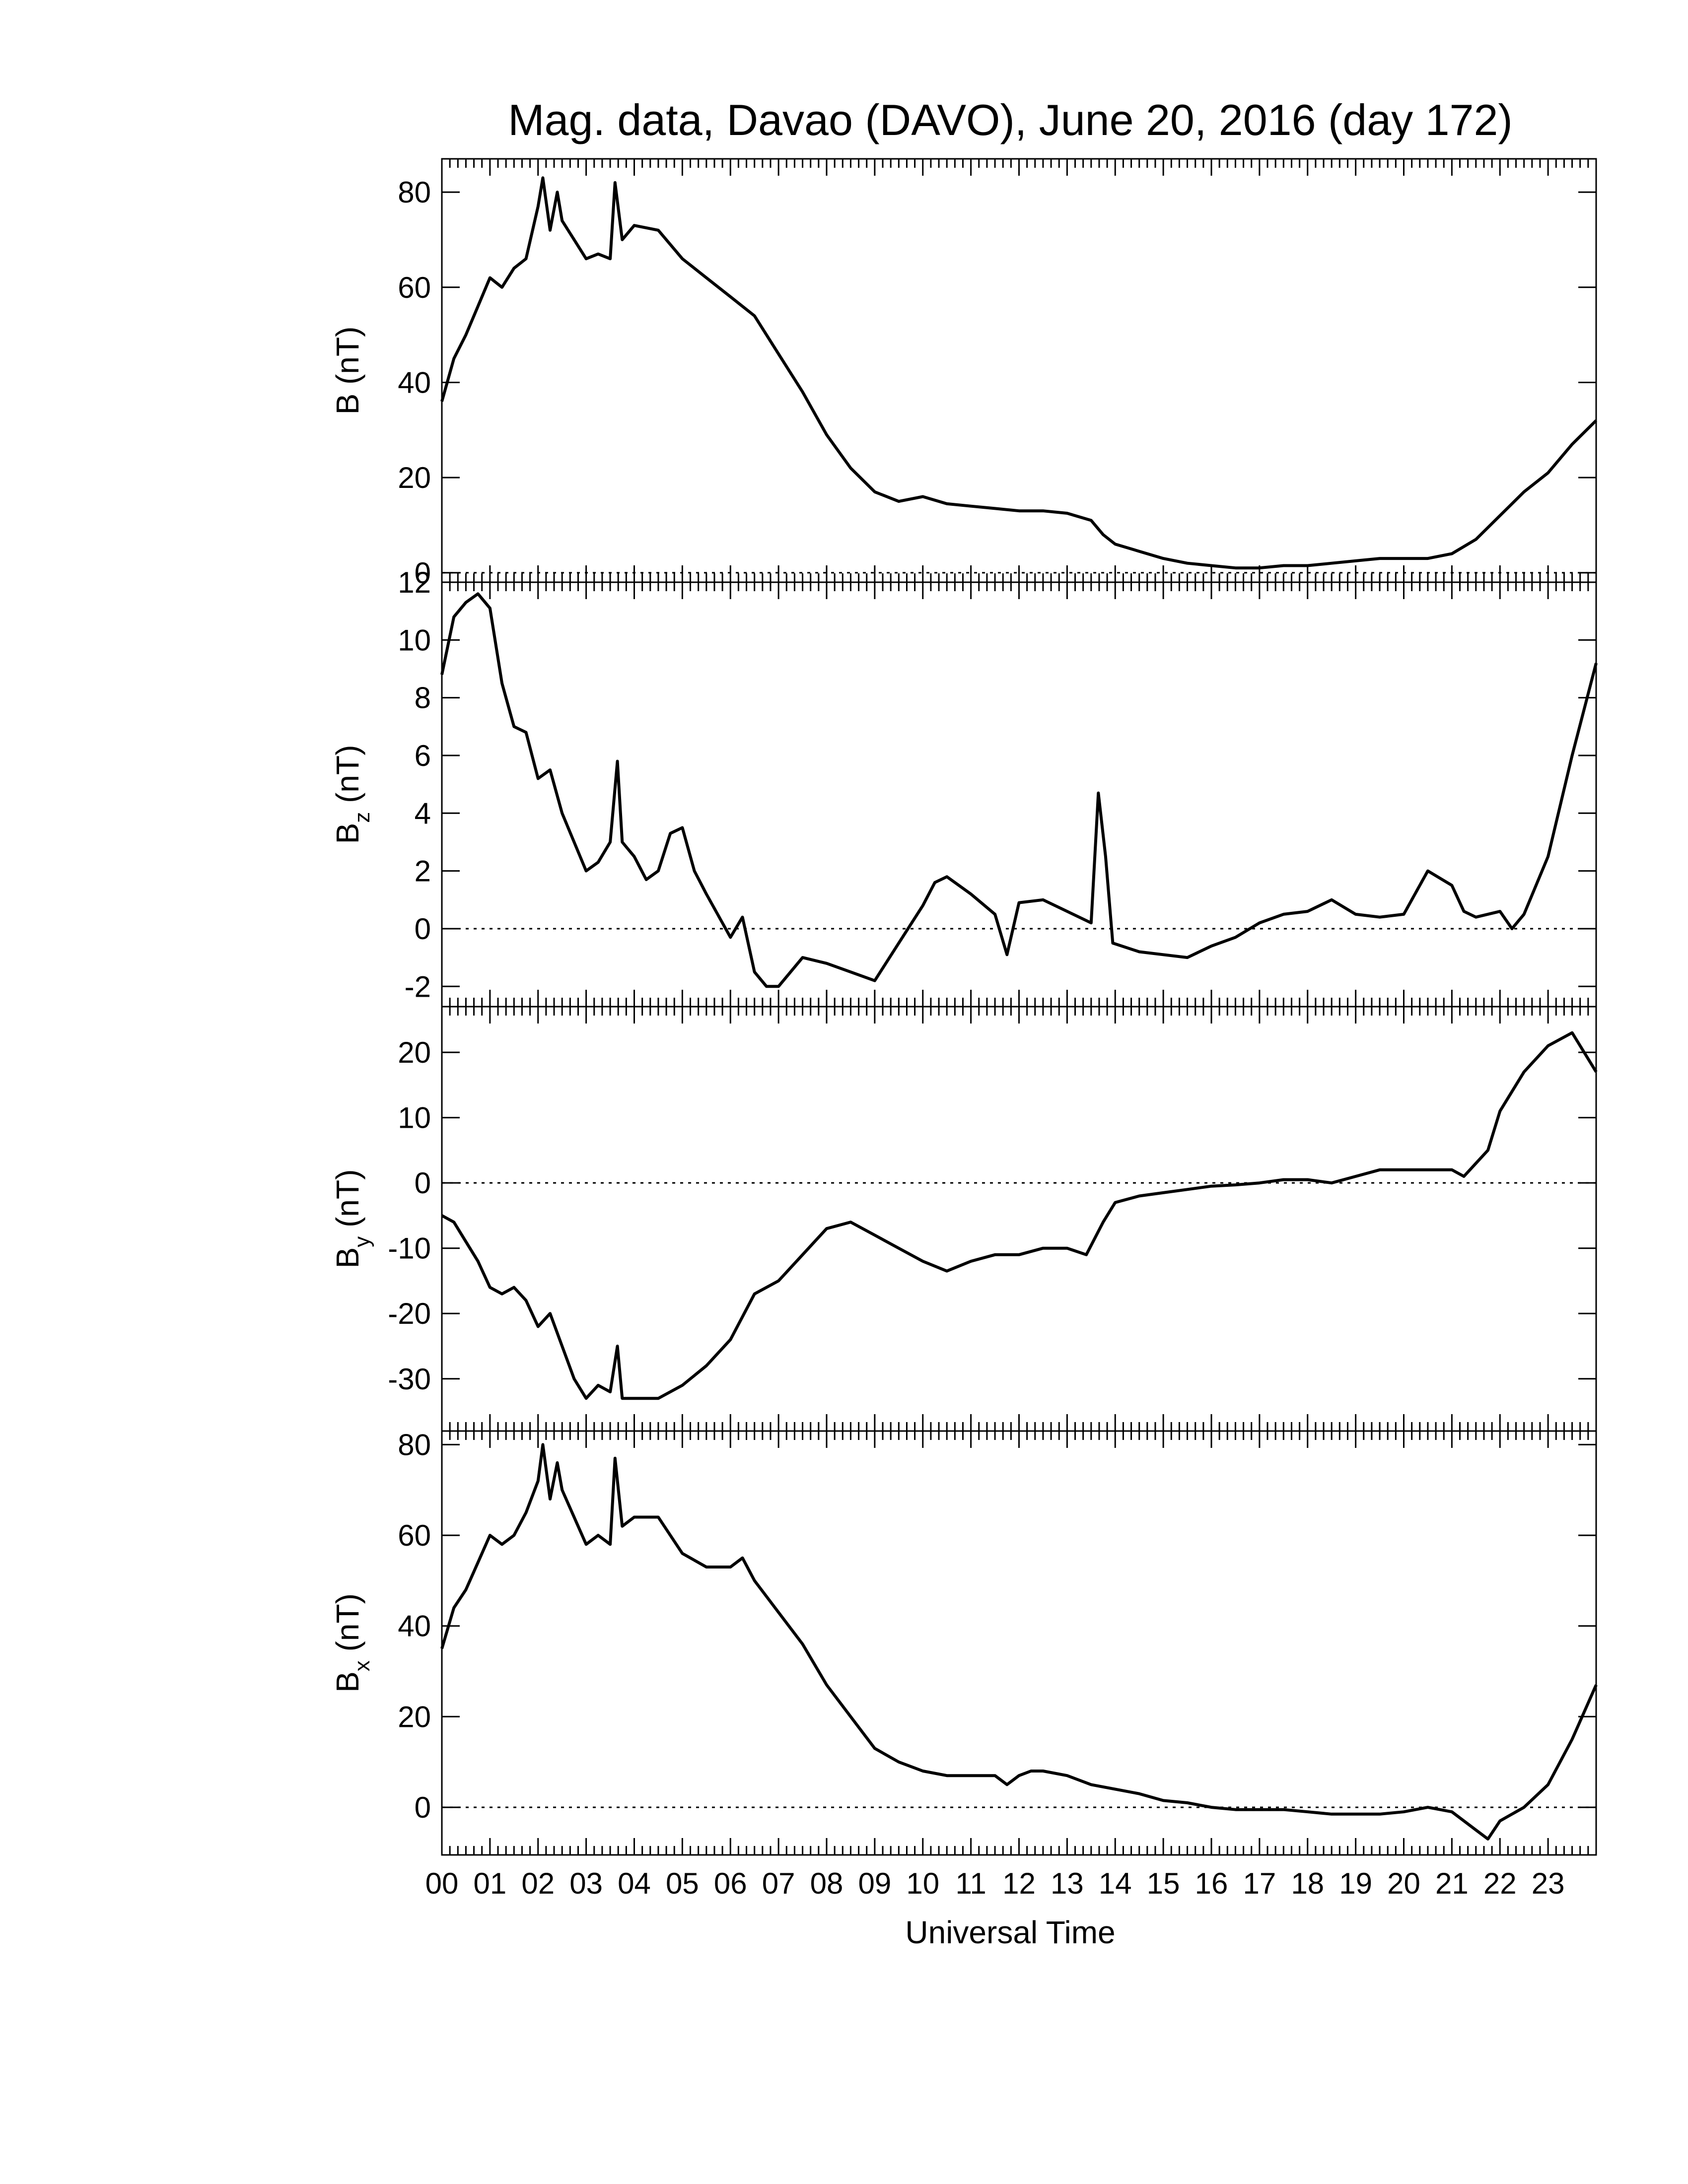 This screenshot has height=2184, width=1688. I want to click on y-axis-label-subscript: x, so click(362, 1665).